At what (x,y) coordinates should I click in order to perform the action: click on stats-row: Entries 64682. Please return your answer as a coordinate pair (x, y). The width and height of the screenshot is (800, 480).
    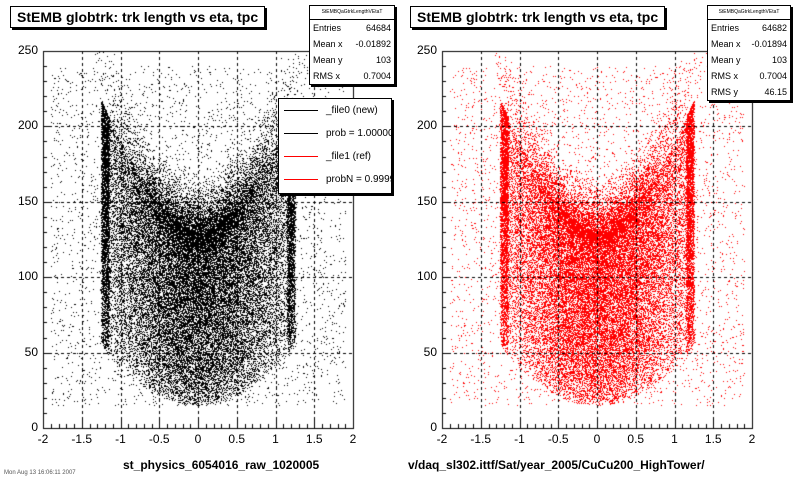
    Looking at the image, I should click on (749, 28).